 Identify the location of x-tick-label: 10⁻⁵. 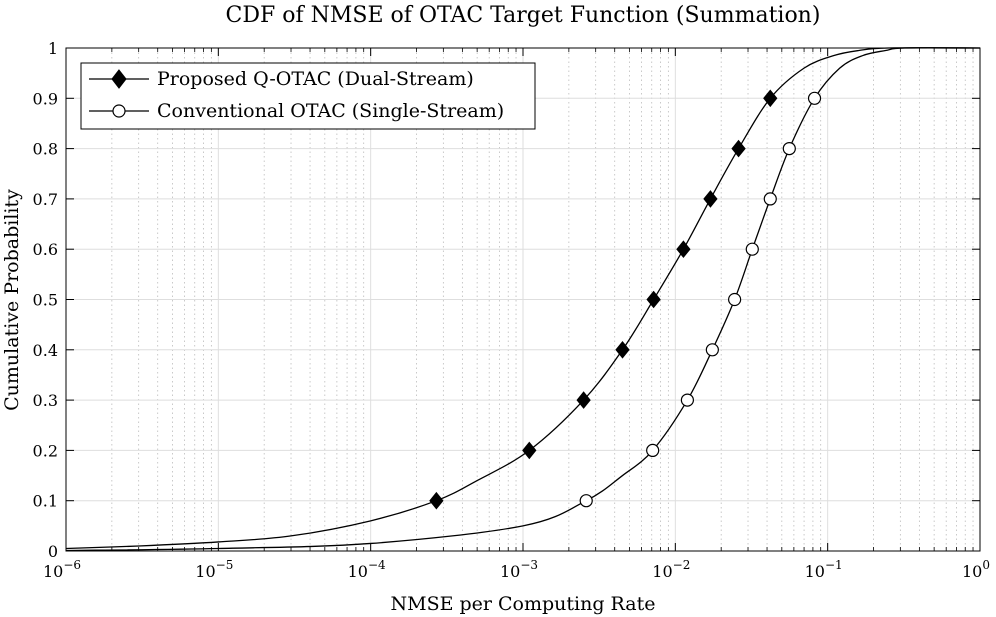
(214, 569).